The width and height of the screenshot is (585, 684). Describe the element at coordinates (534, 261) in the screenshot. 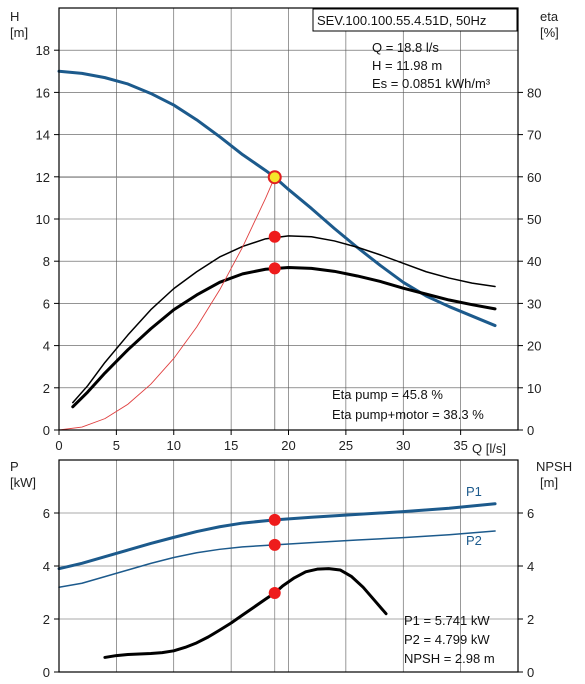

I see `y2-tick-label: 40` at that location.